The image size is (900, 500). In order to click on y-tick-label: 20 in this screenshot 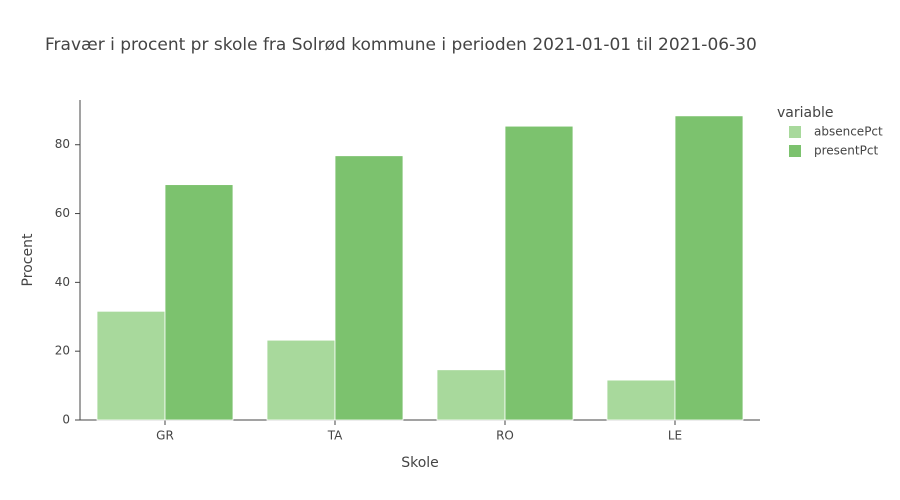, I will do `click(62, 351)`.